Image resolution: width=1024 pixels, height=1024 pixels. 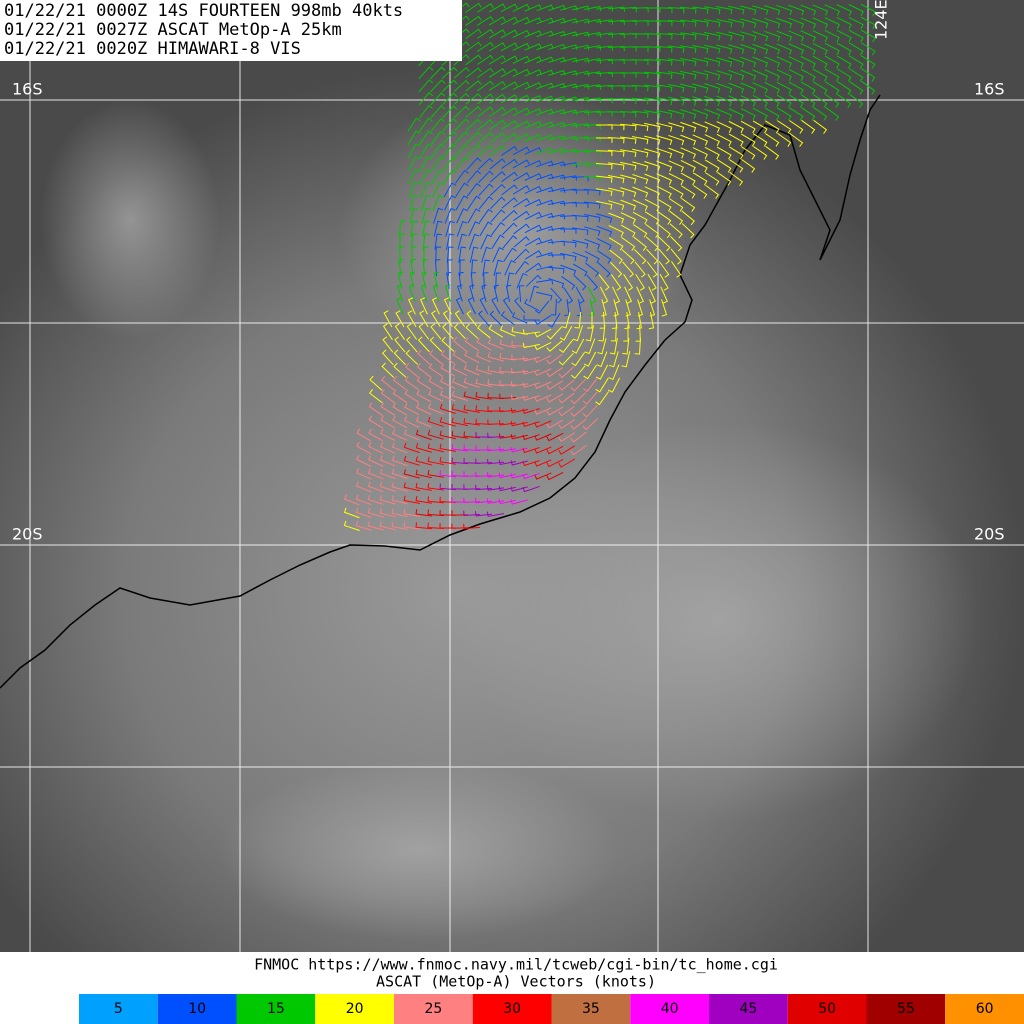 I want to click on lat-label: 16S, so click(x=27, y=89).